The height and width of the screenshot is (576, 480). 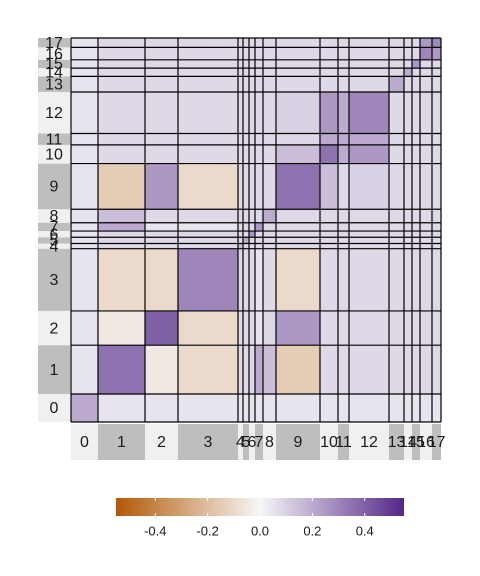 What do you see at coordinates (84, 442) in the screenshot?
I see `x-cluster-label: 0` at bounding box center [84, 442].